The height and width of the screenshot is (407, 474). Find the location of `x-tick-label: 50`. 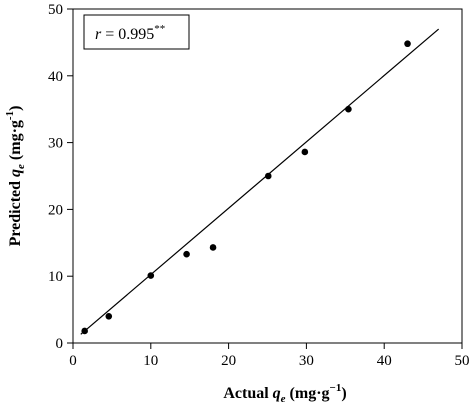

x-tick-label: 50 is located at coordinates (462, 361).